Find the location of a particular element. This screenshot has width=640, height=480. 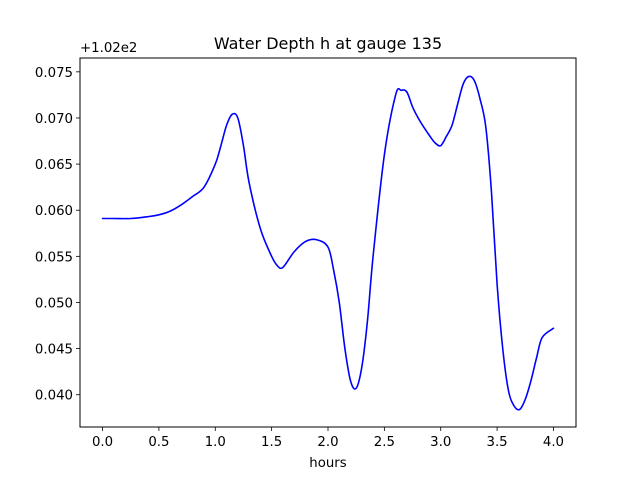

x-axis-label: hours is located at coordinates (327, 463).